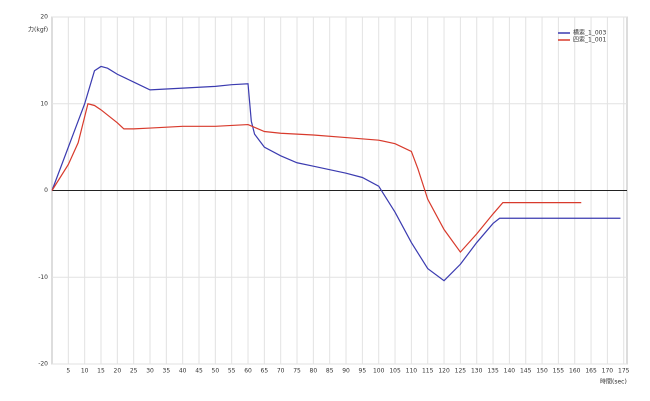 The image size is (650, 401). Describe the element at coordinates (477, 371) in the screenshot. I see `x-tick-label: 130` at that location.